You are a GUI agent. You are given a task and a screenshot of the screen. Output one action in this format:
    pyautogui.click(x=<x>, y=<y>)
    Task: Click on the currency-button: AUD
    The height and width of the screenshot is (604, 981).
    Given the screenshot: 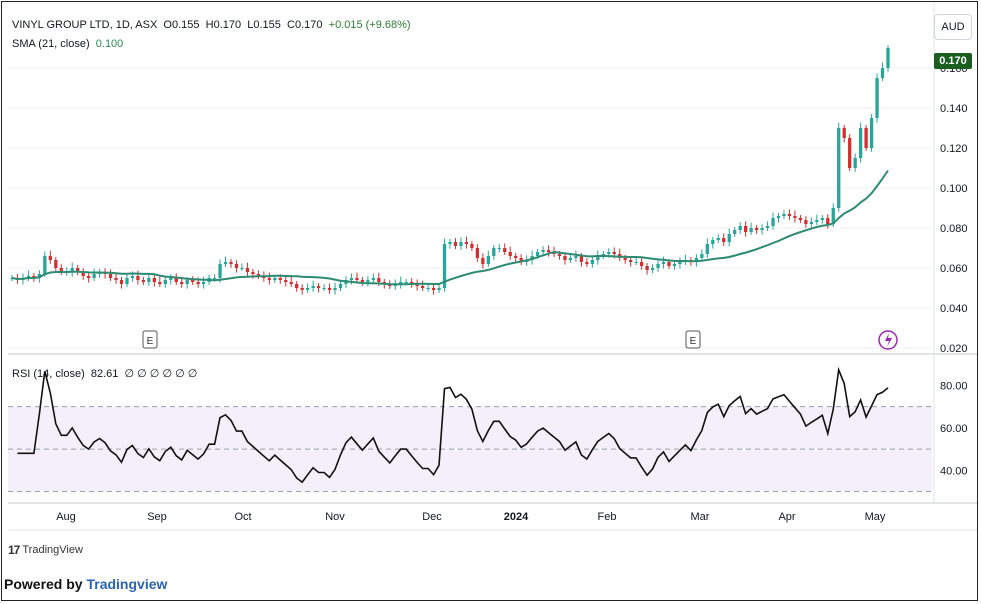 What is the action you would take?
    pyautogui.click(x=953, y=27)
    